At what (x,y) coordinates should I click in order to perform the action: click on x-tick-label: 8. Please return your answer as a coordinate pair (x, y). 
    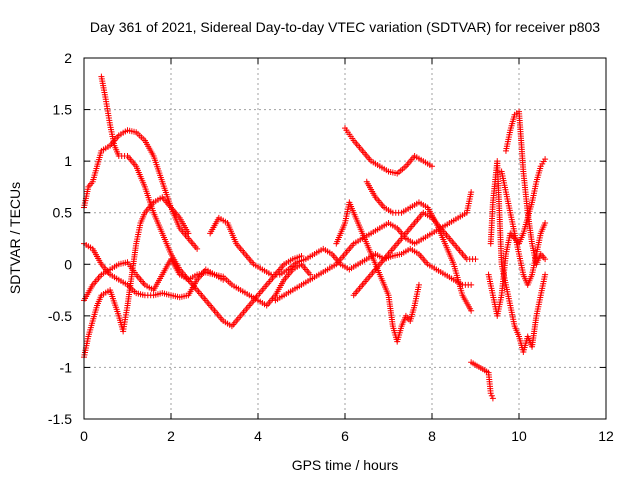
    Looking at the image, I should click on (432, 436).